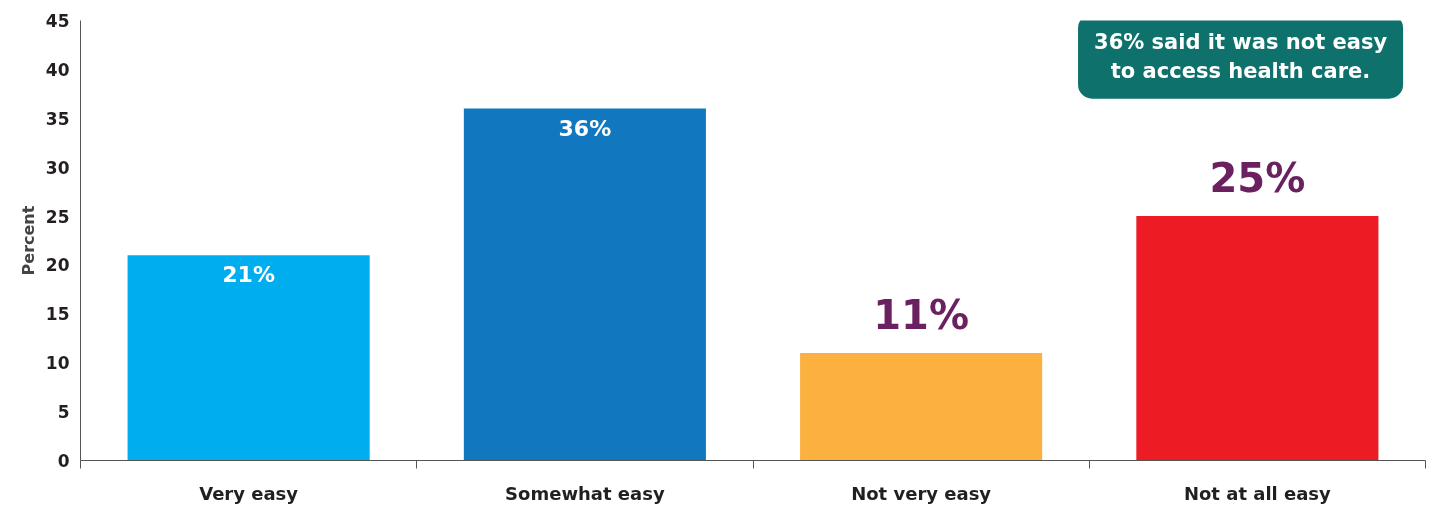  I want to click on y-tick-label: 15, so click(57, 314).